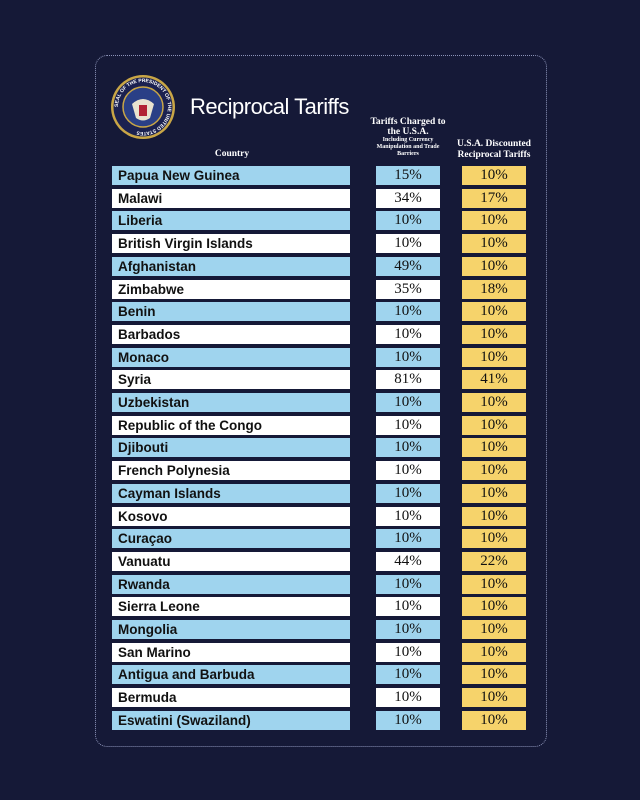 This screenshot has height=800, width=640. Describe the element at coordinates (408, 127) in the screenshot. I see `column-title: Tariffs Charged to the U.S.A.` at that location.